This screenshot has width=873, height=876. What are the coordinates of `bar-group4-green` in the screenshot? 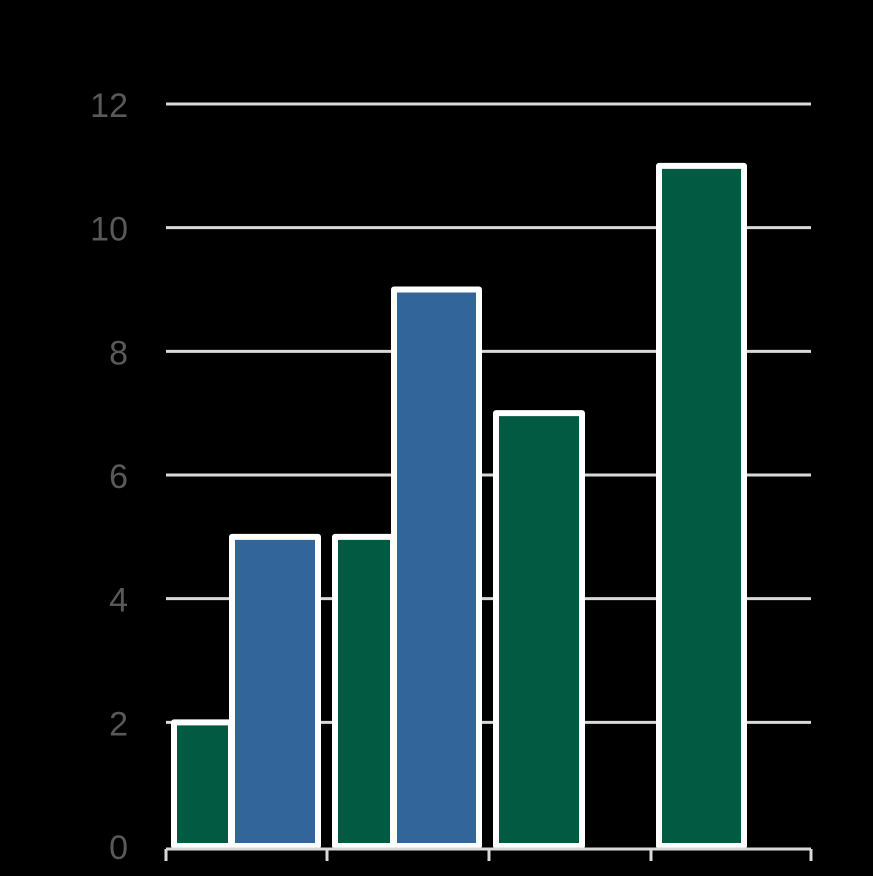 It's located at (701, 506).